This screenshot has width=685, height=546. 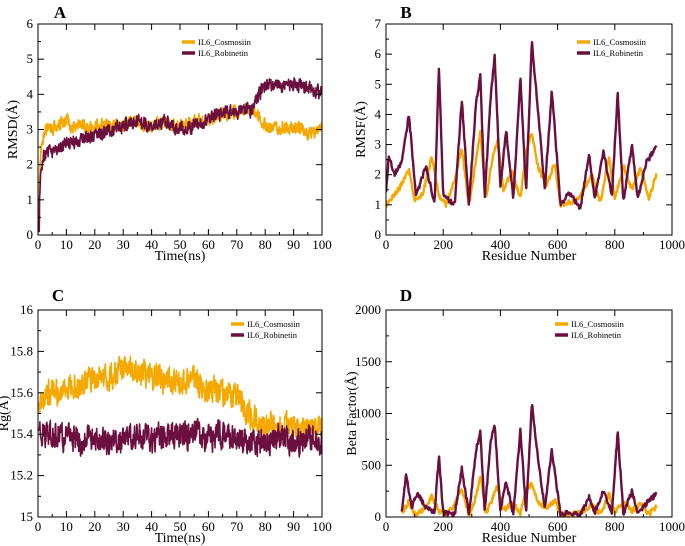 What do you see at coordinates (443, 526) in the screenshot?
I see `x-tick-label: 200` at bounding box center [443, 526].